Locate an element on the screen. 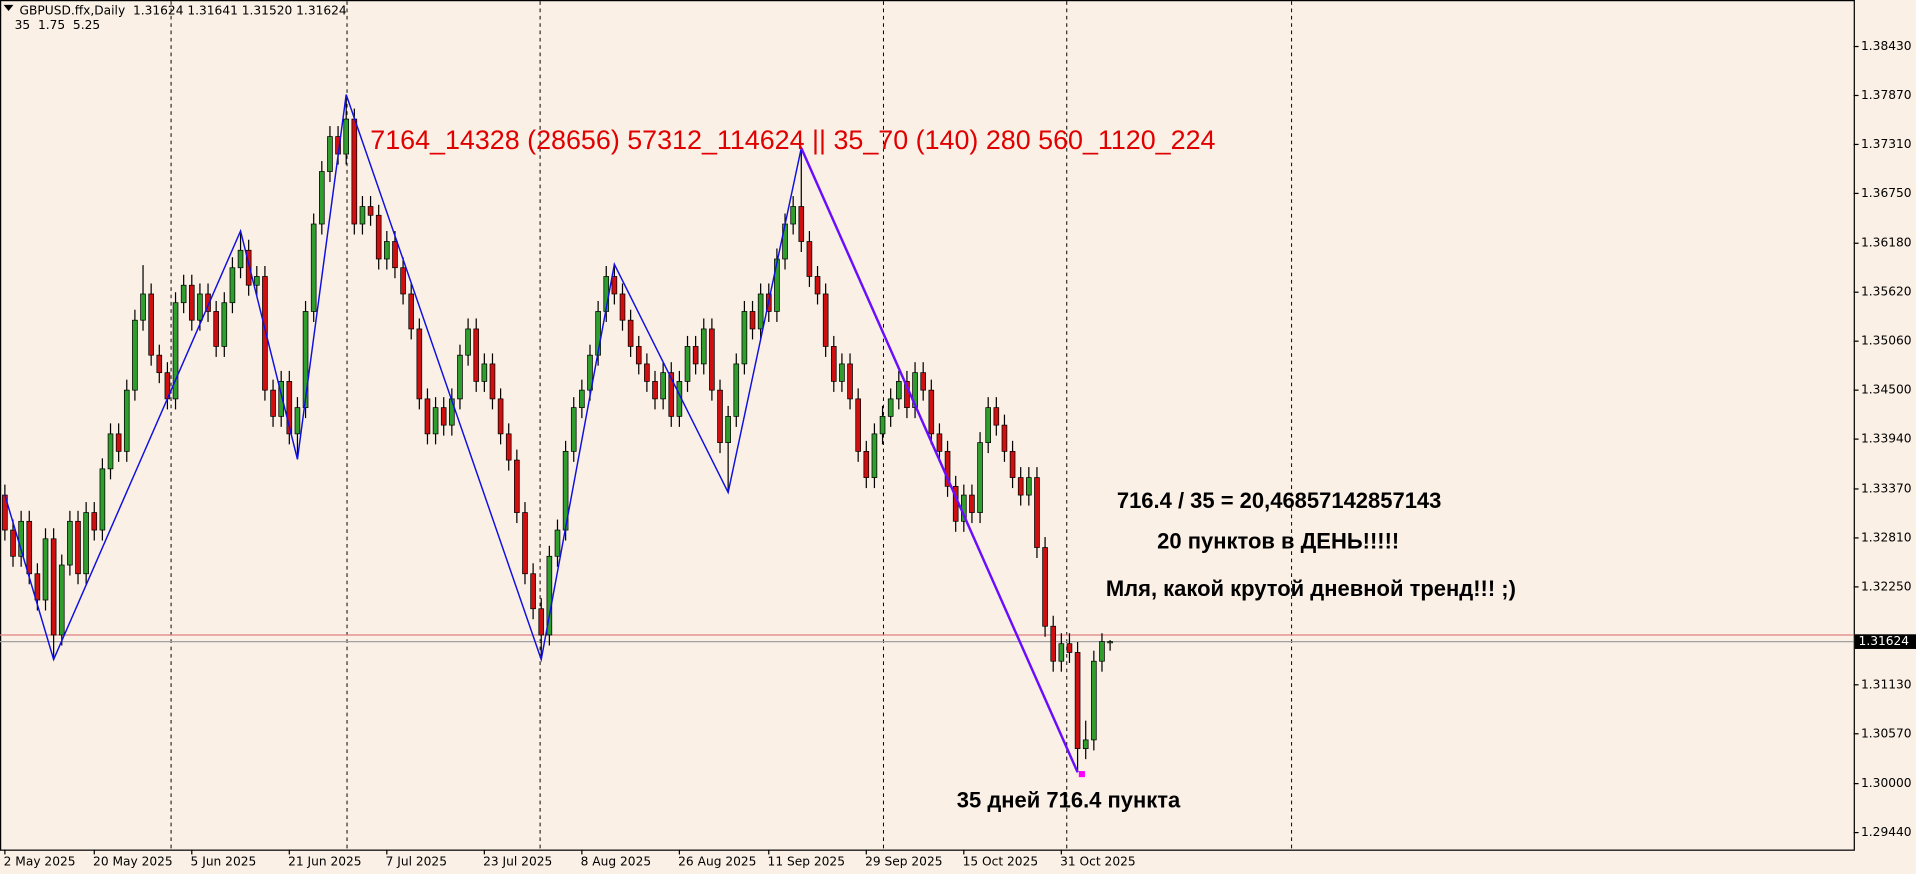 This screenshot has height=874, width=1916. y-tick-label: 1.35060 is located at coordinates (1886, 341).